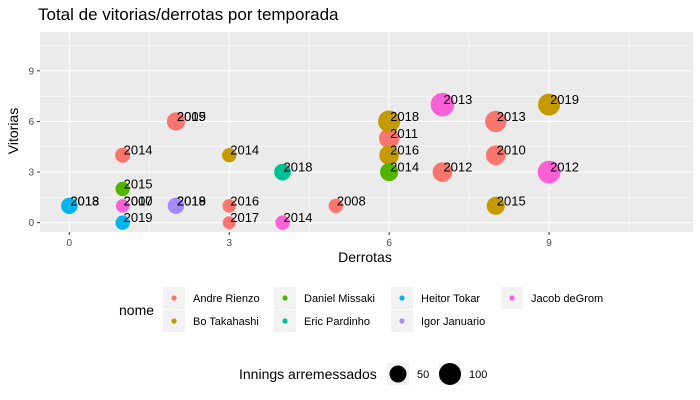 This screenshot has height=400, width=700. What do you see at coordinates (188, 14) in the screenshot?
I see `chart-title: Total de vitorias/derrotas por temporada` at bounding box center [188, 14].